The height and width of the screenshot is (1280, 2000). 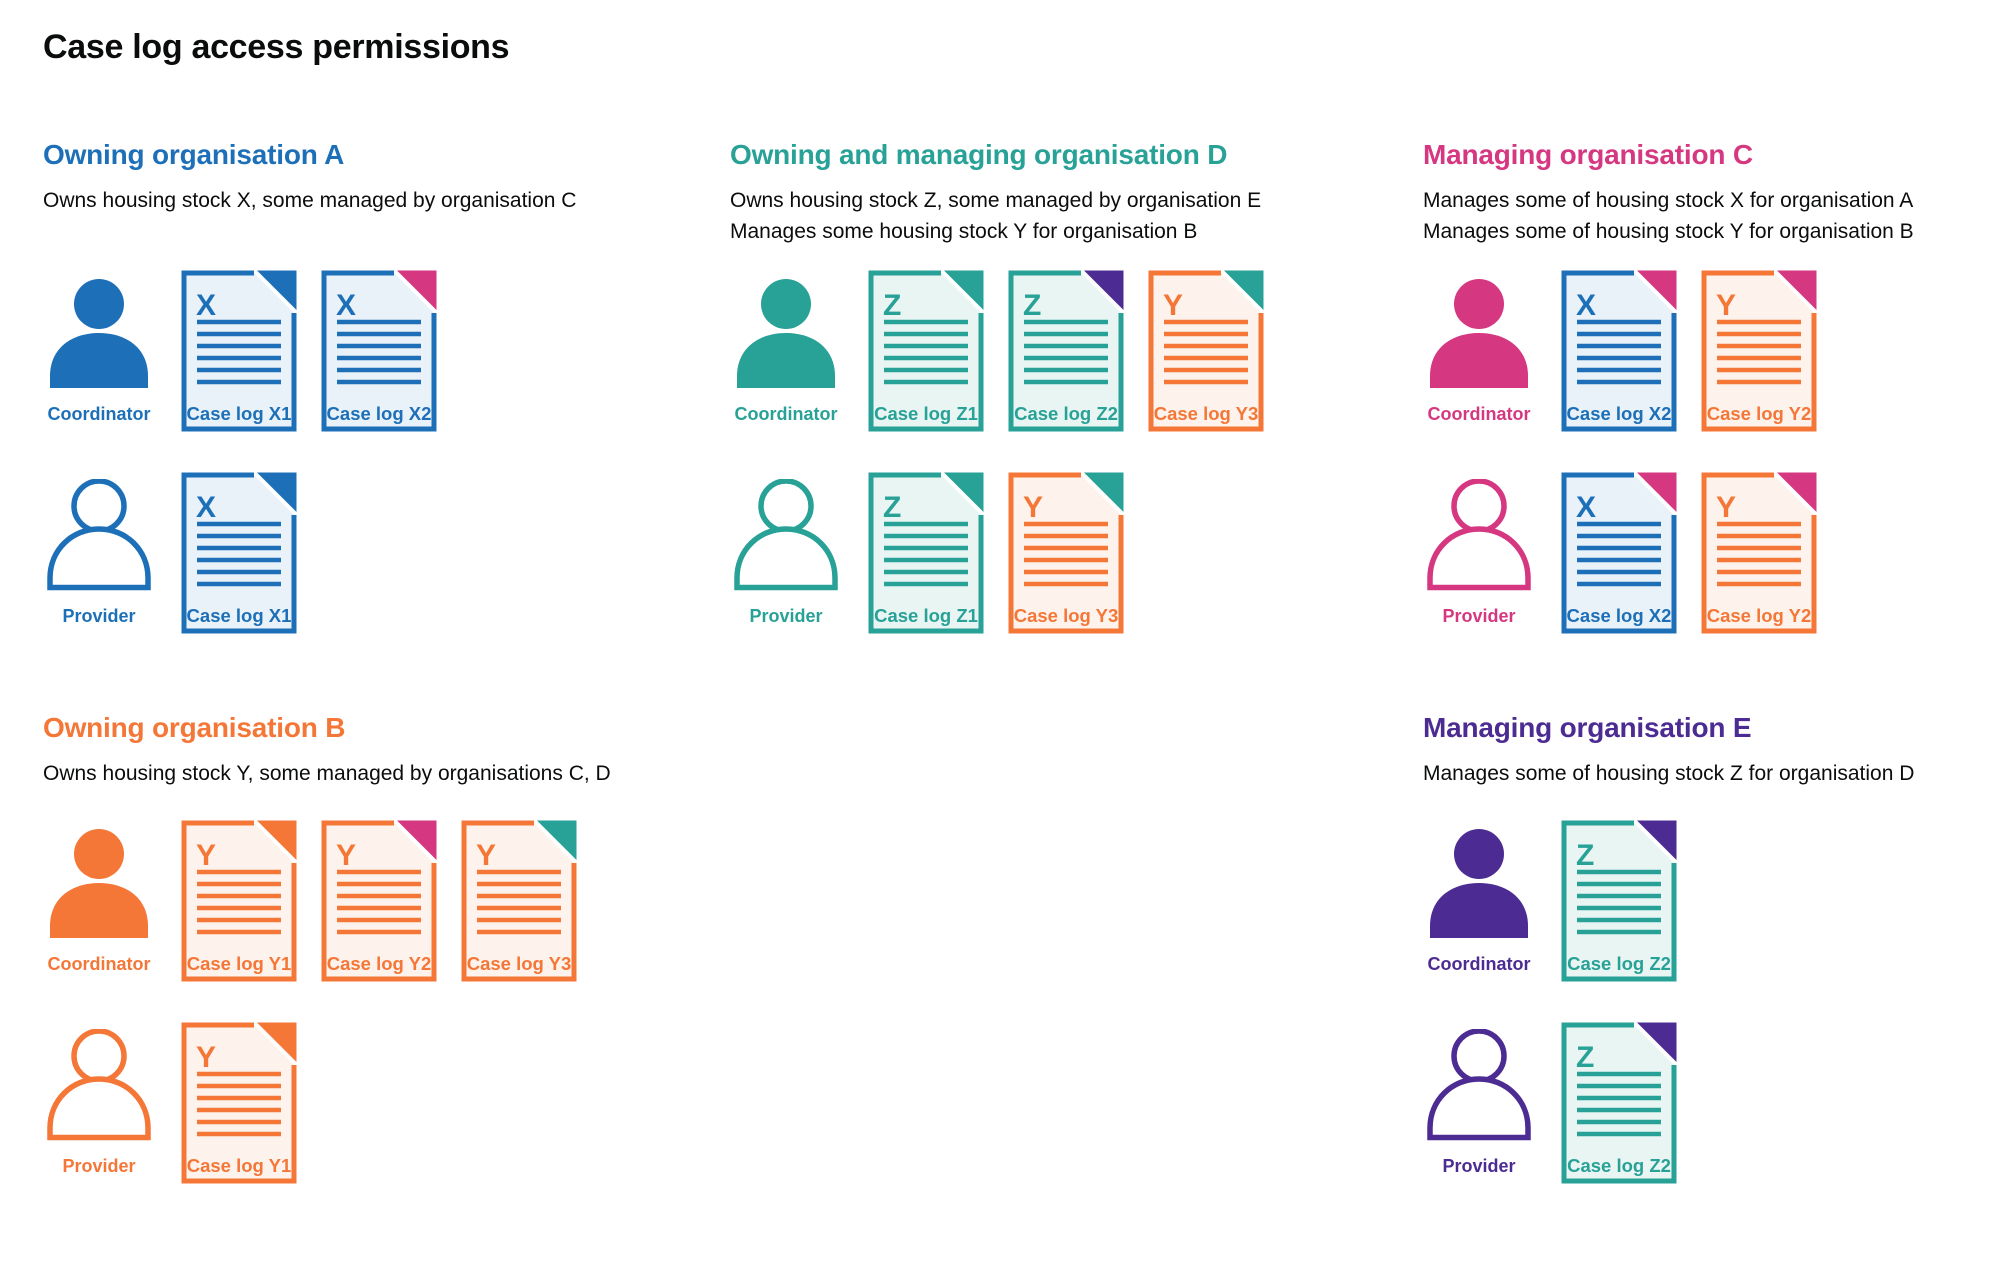 What do you see at coordinates (170, 553) in the screenshot?
I see `permission-row-provider: Provider X Case log X1` at bounding box center [170, 553].